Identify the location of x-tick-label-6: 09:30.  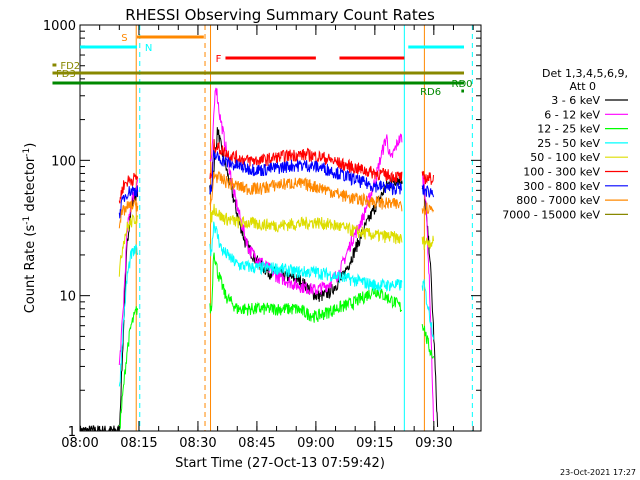
(433, 443).